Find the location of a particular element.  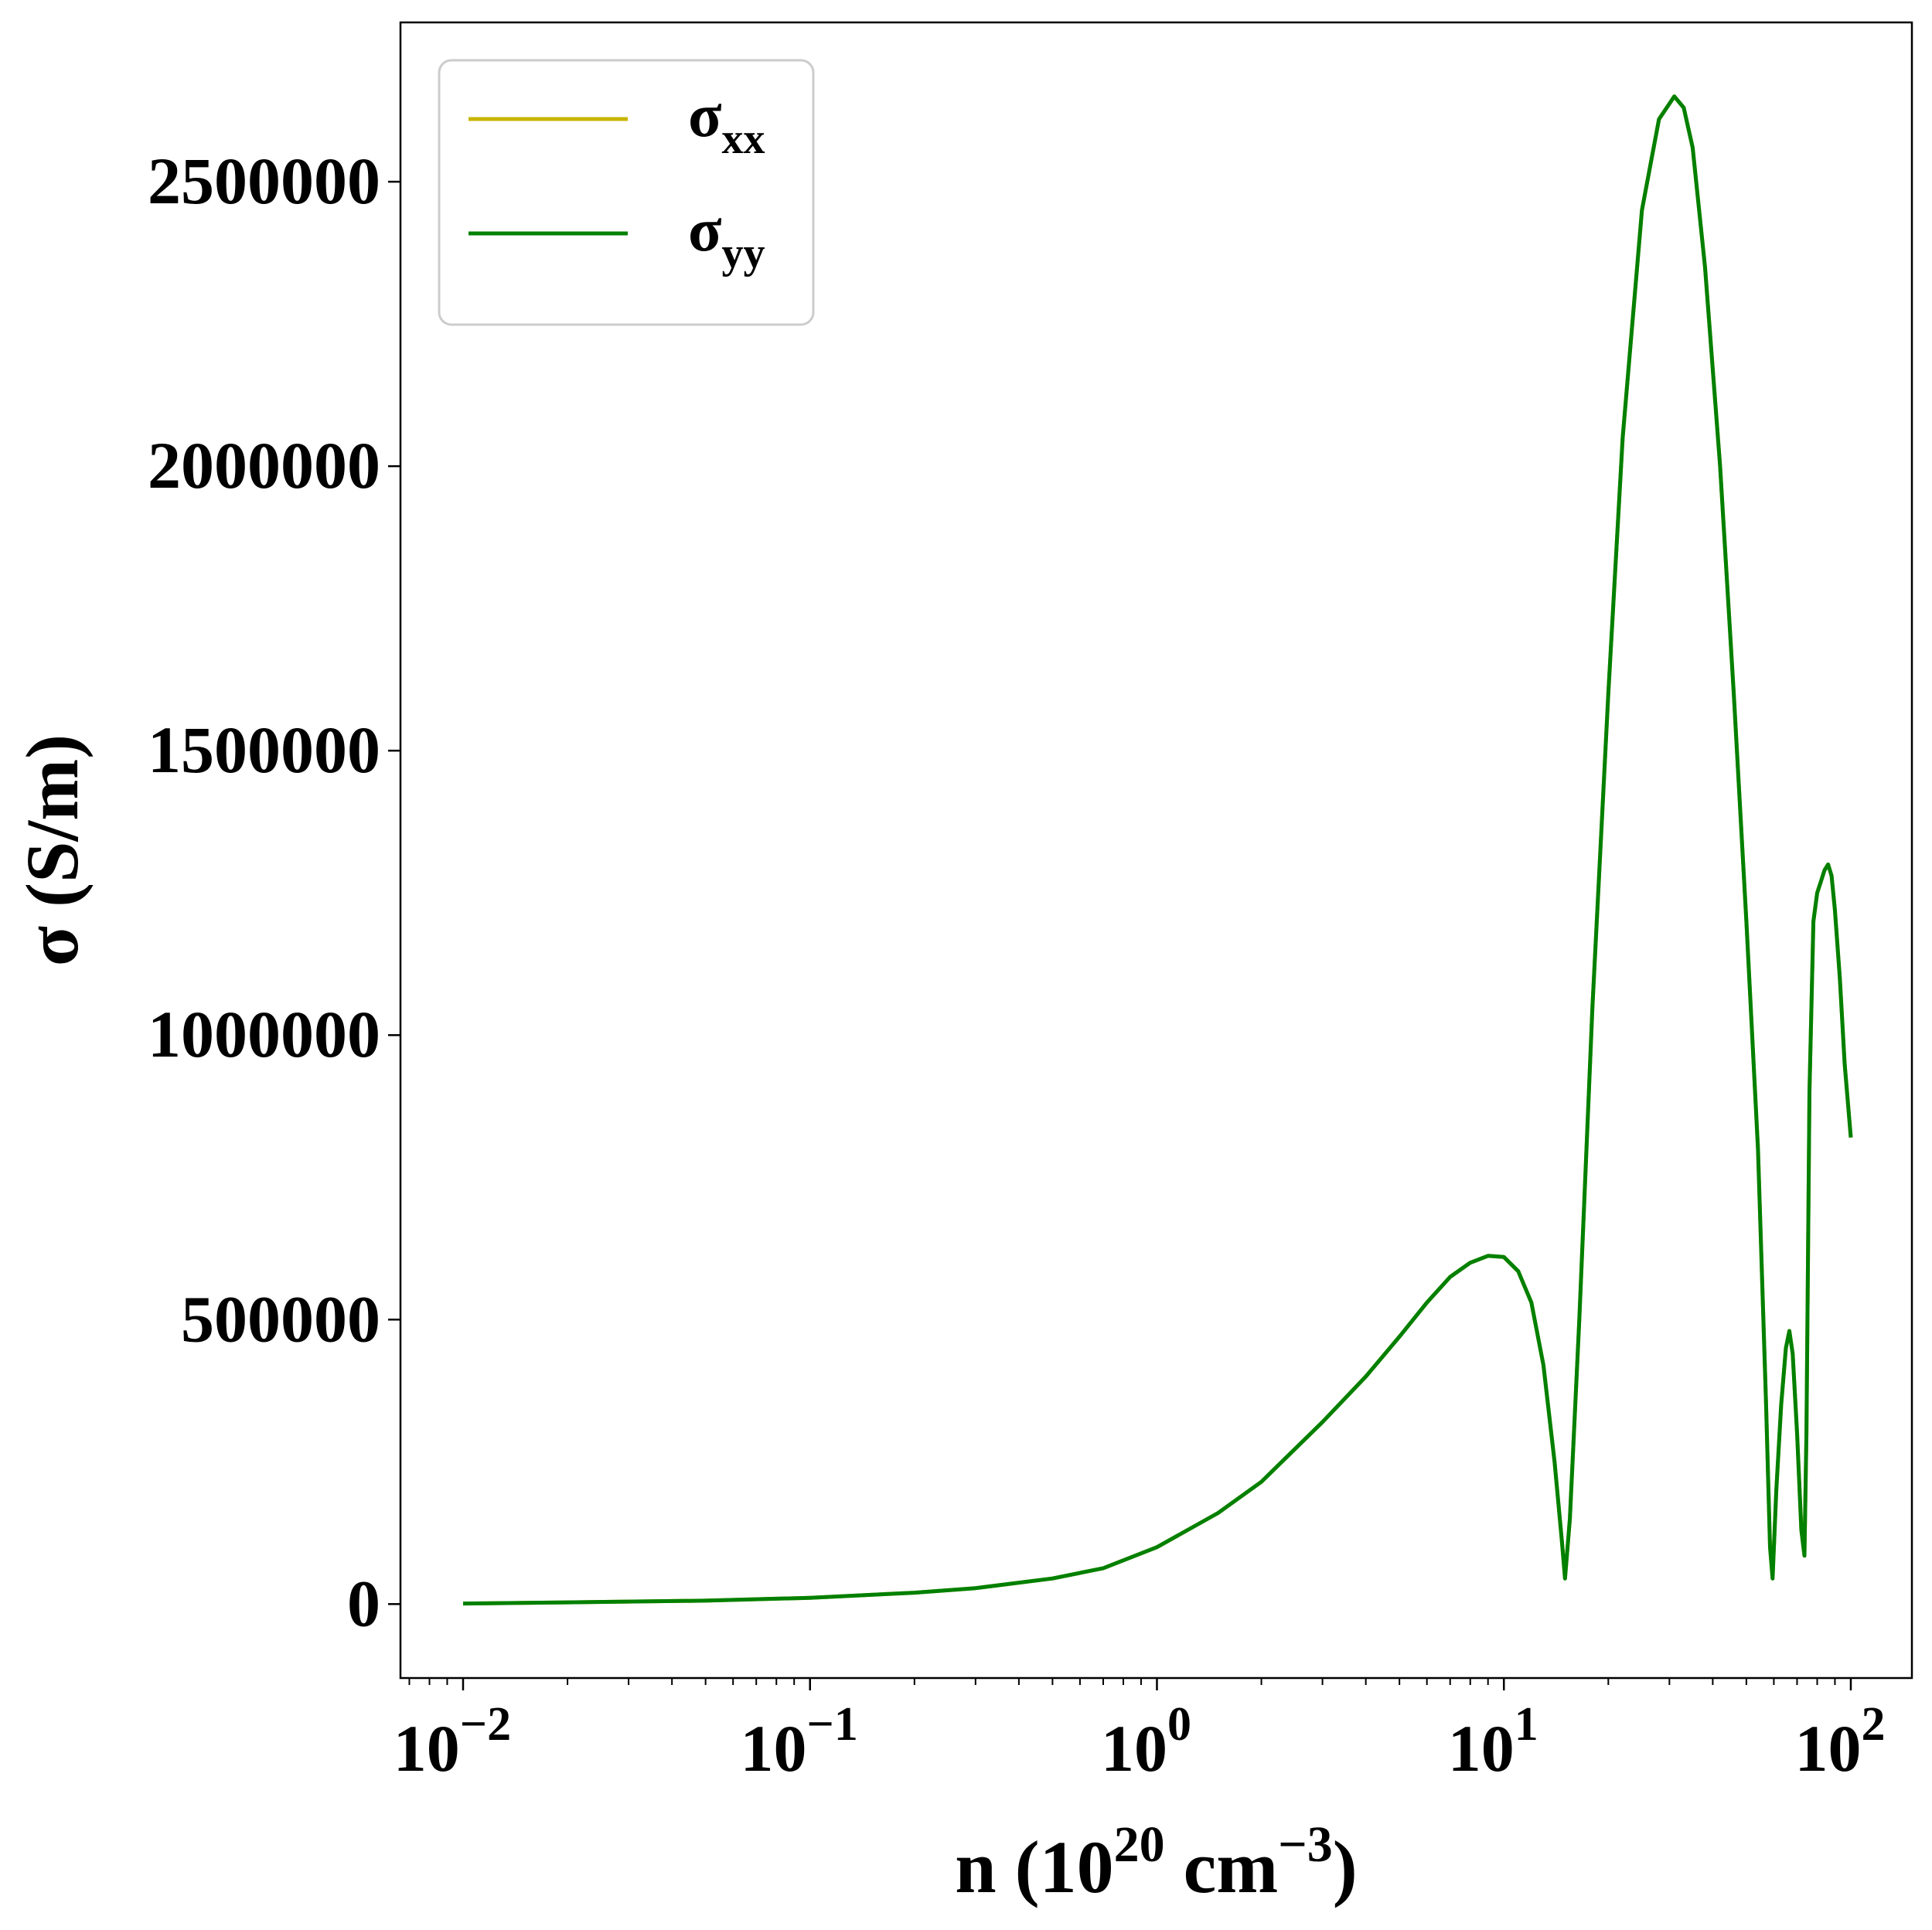

y-tick-label: 500000 is located at coordinates (280, 1319).